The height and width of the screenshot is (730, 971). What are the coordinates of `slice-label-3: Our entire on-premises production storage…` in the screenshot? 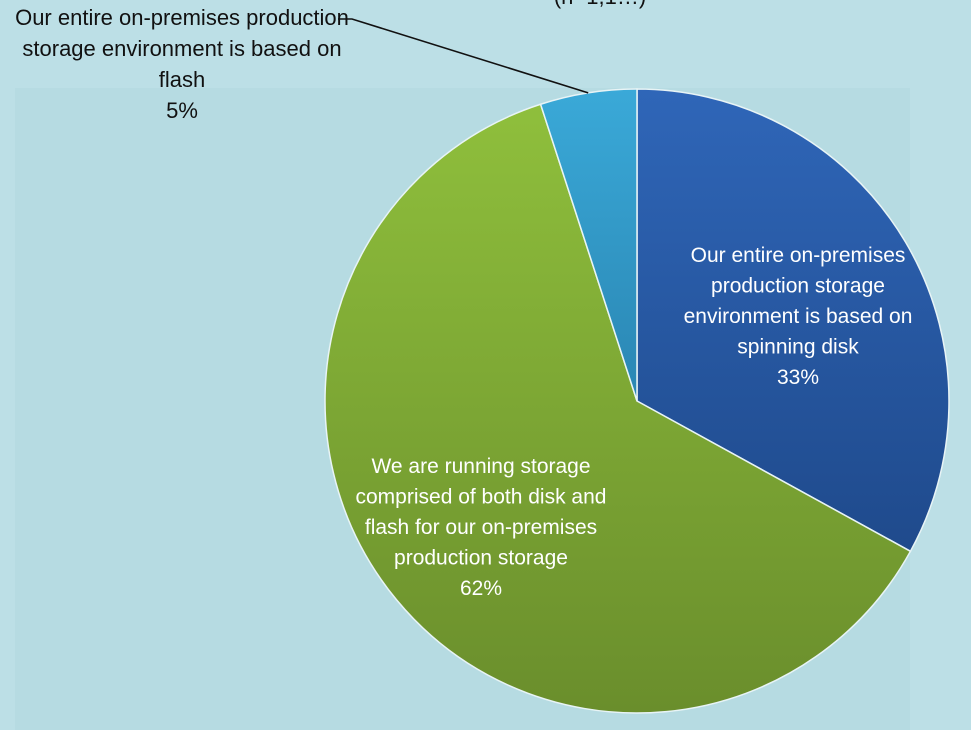 It's located at (182, 64).